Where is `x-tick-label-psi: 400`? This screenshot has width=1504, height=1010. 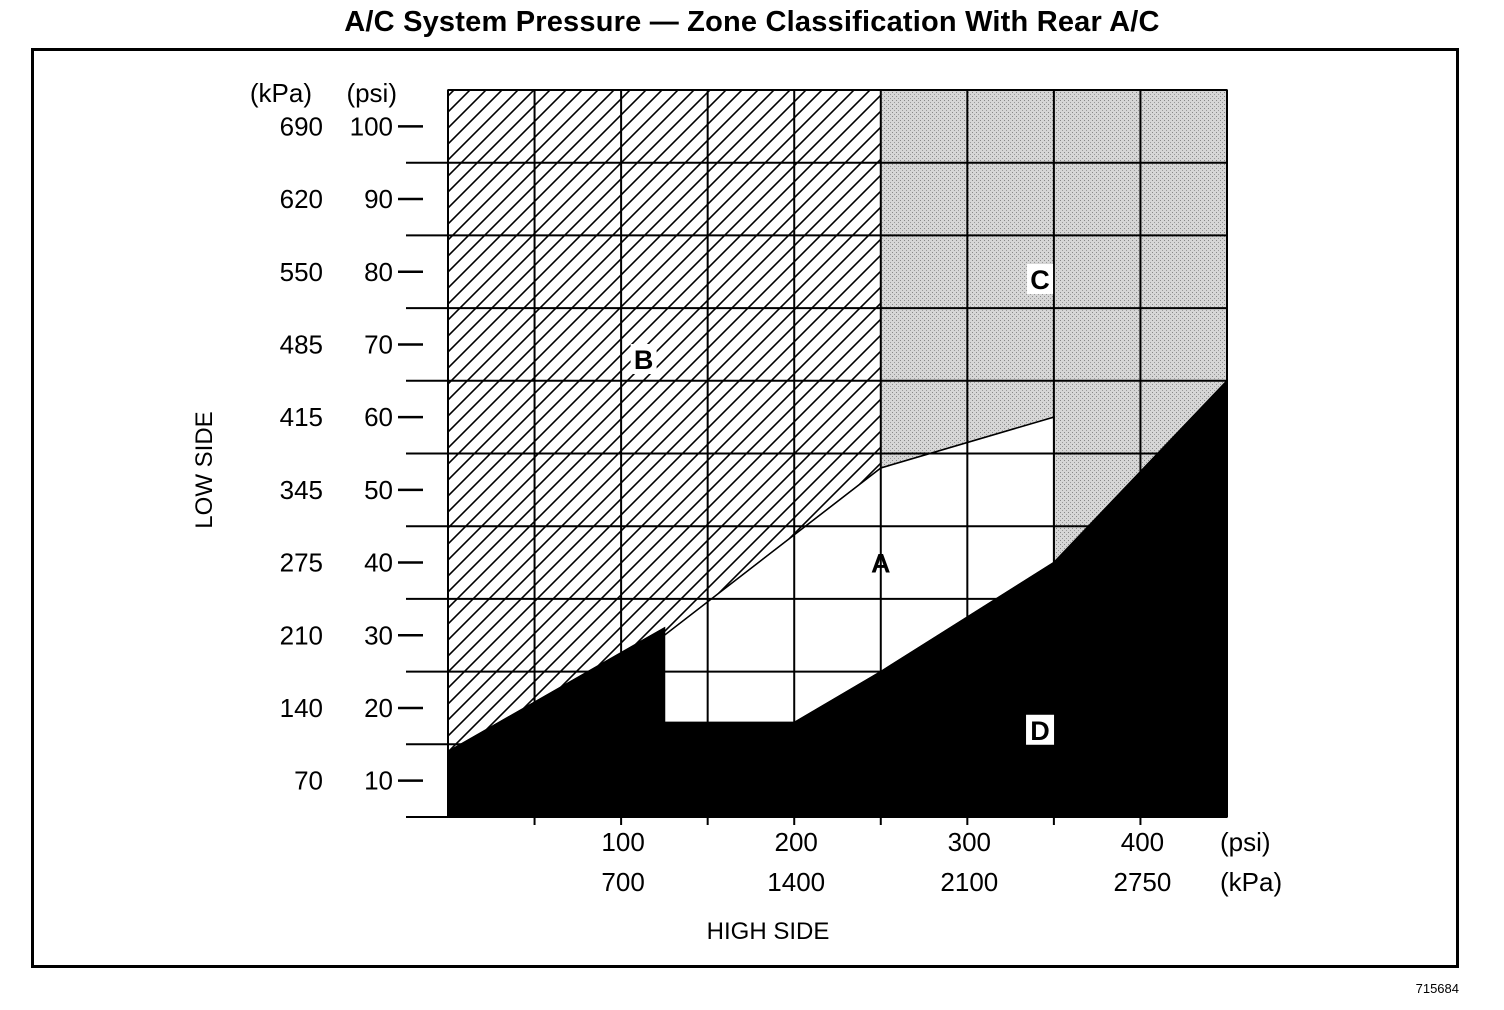 x-tick-label-psi: 400 is located at coordinates (1142, 842).